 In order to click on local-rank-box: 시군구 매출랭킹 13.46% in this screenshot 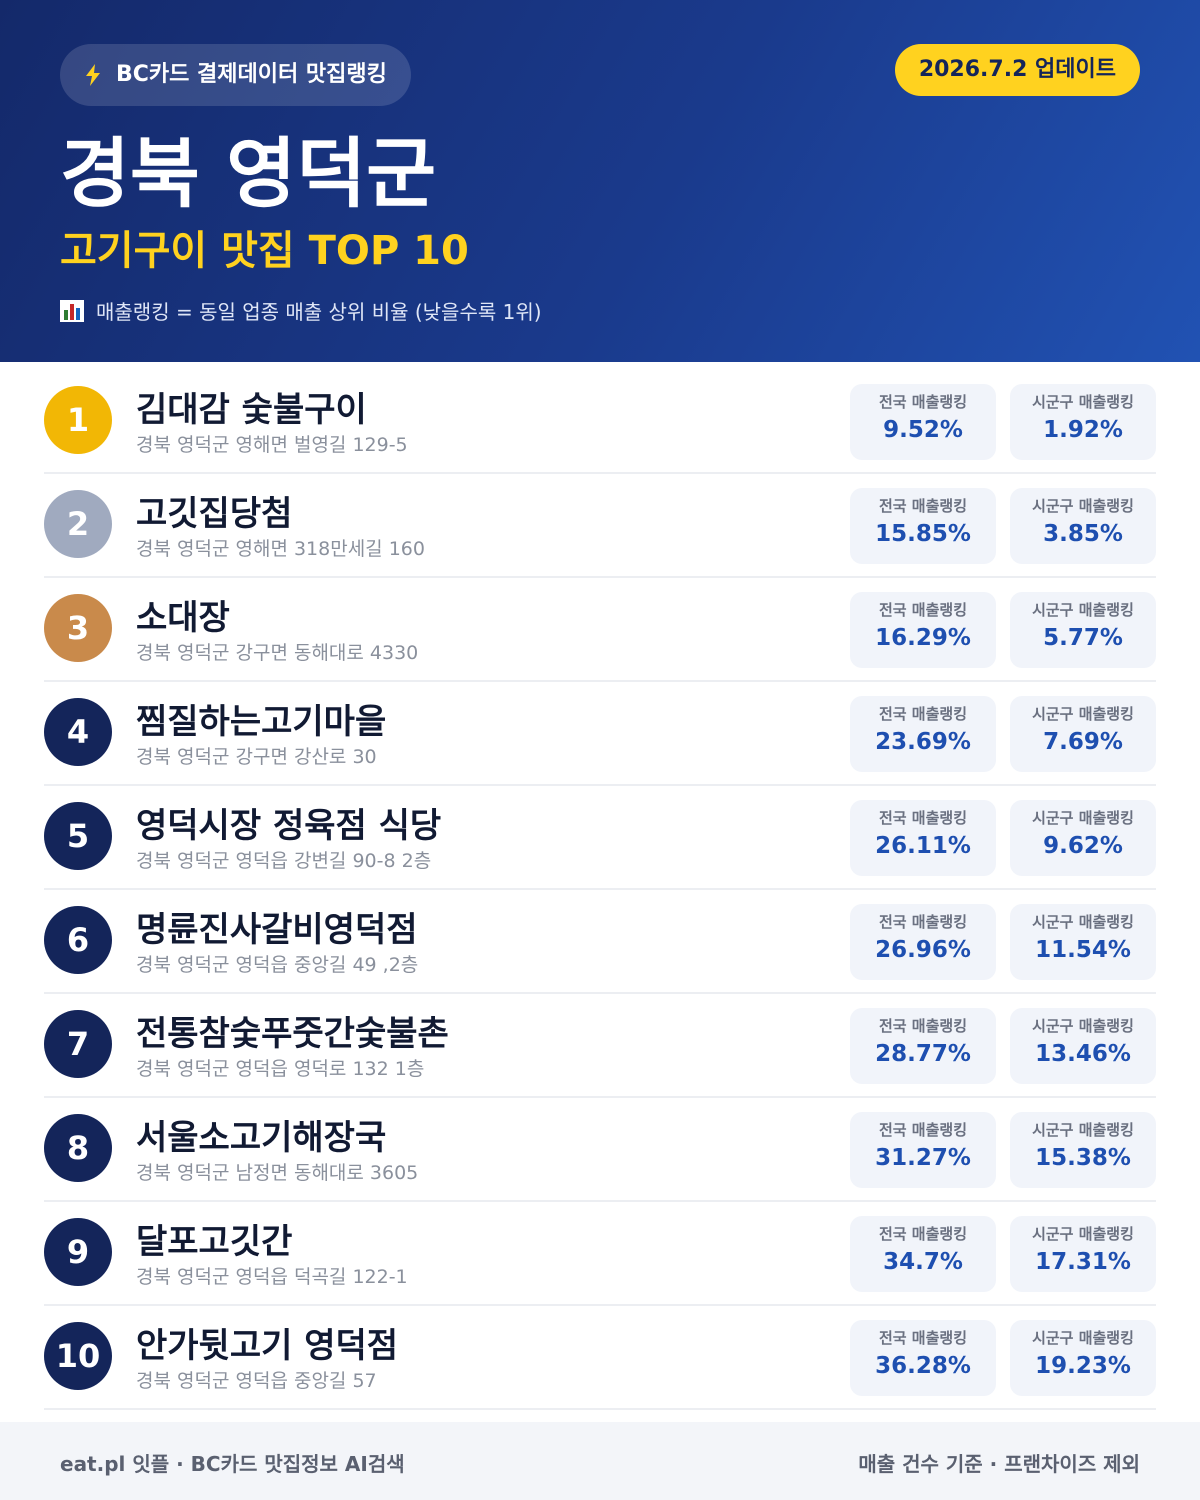, I will do `click(1083, 1046)`.